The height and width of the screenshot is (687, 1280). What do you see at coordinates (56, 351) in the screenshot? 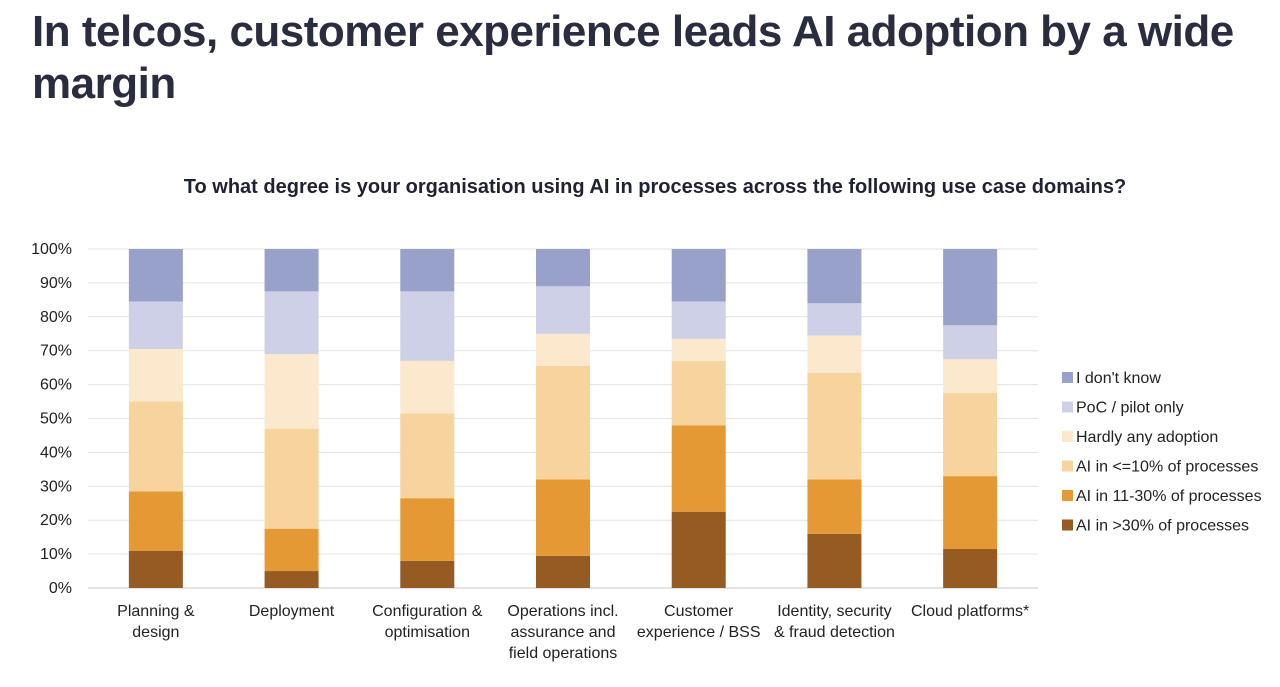
I see `y-tick-label: 70%` at bounding box center [56, 351].